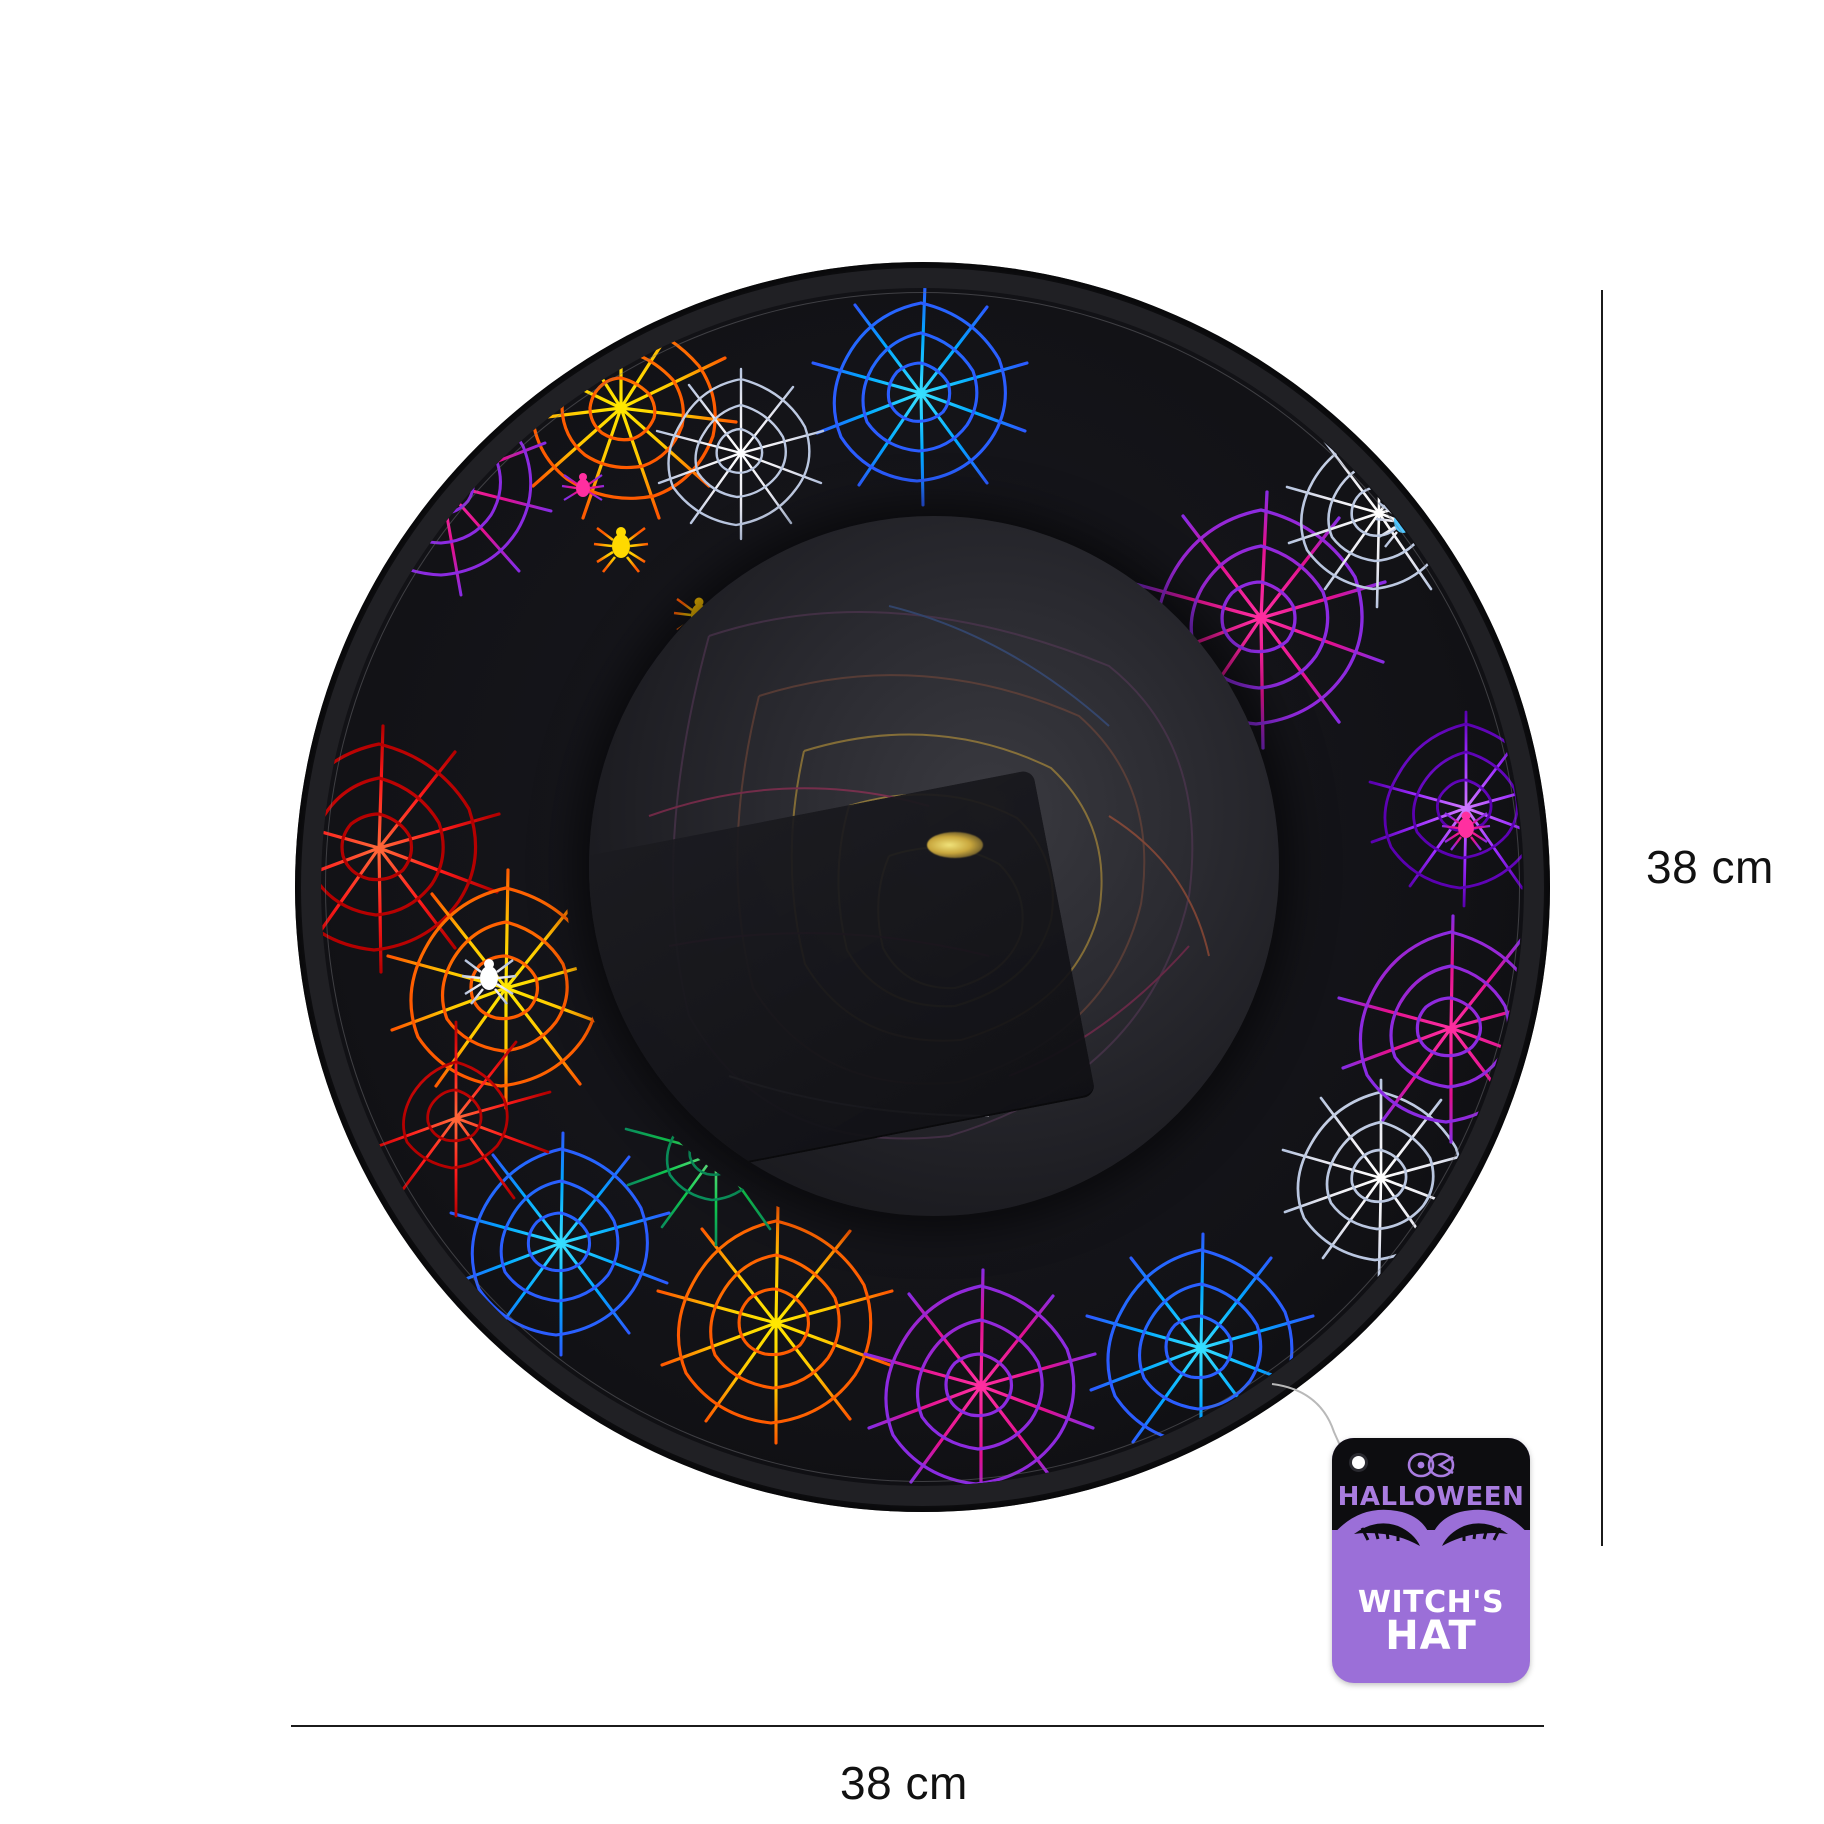  I want to click on hat-crown, so click(934, 866).